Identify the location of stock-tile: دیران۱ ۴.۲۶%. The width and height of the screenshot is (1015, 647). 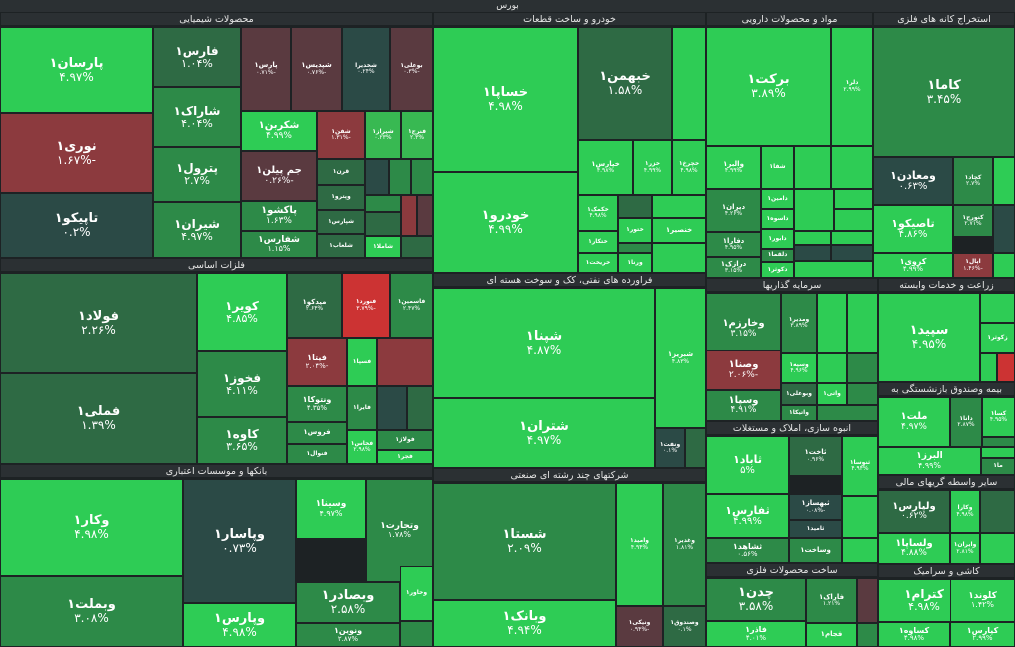
(733, 210).